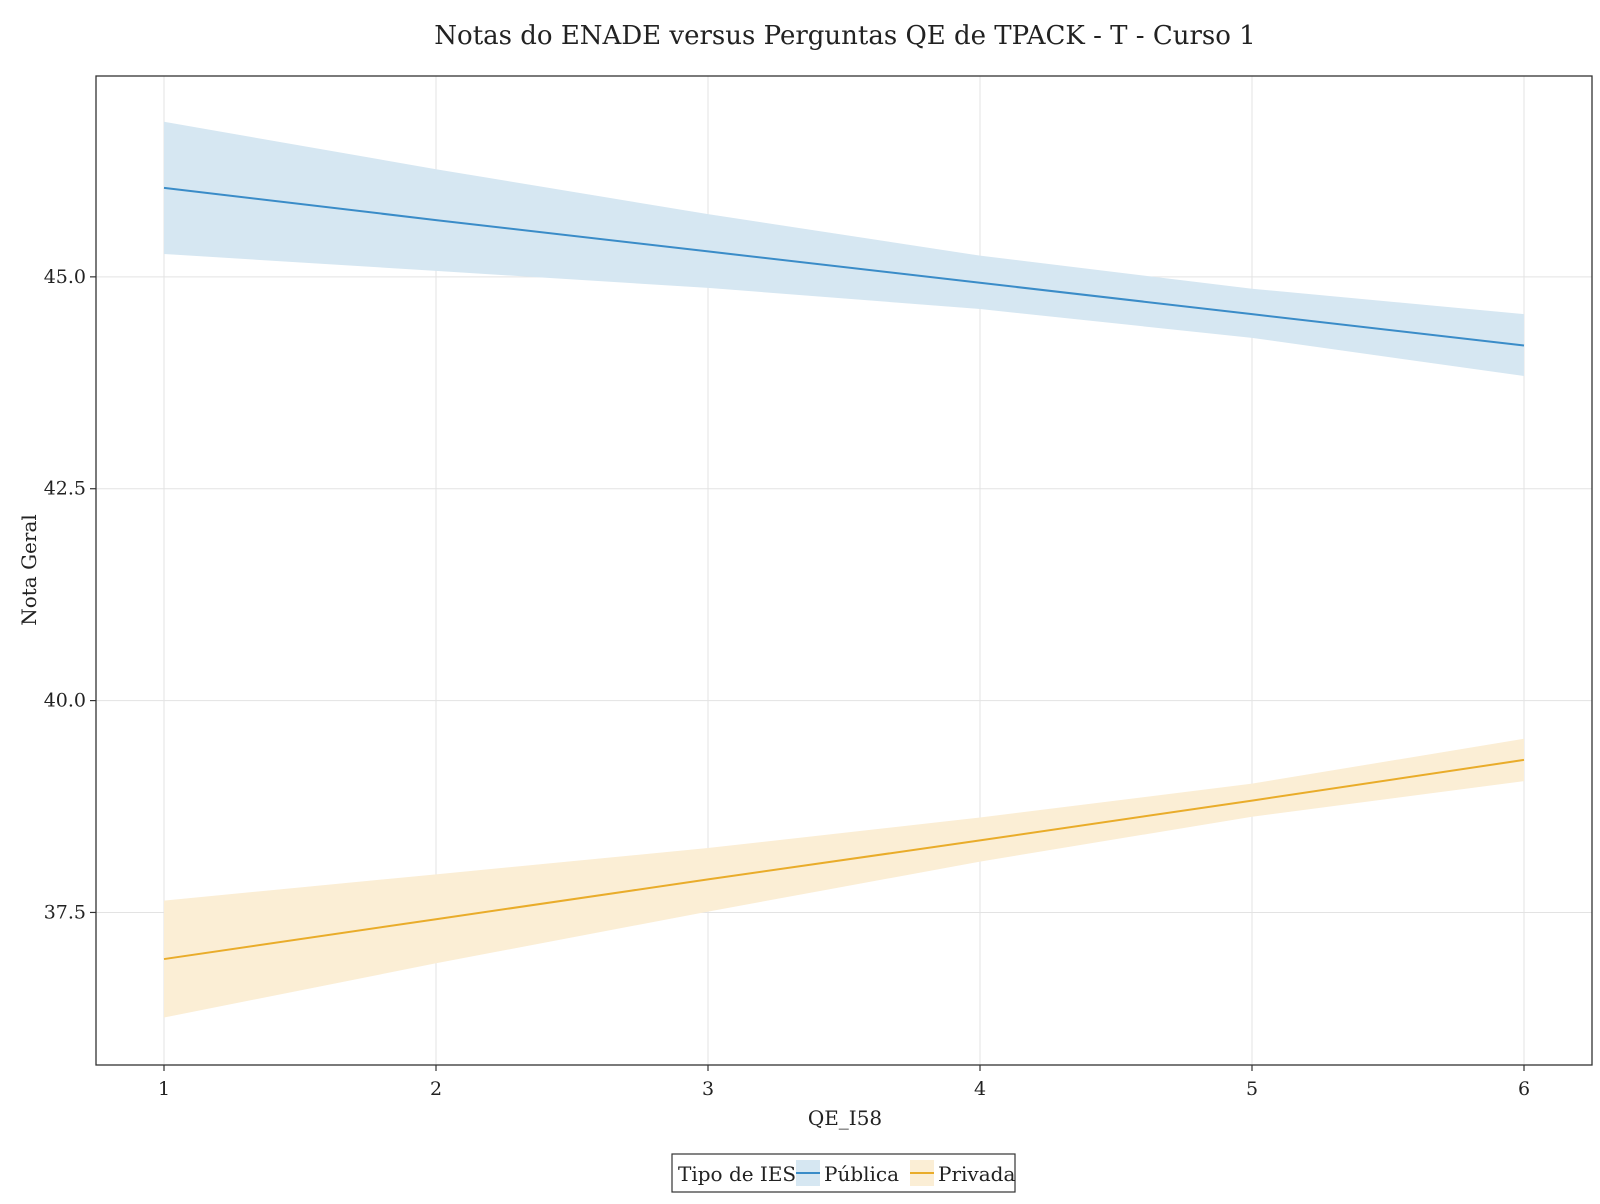 This screenshot has height=1204, width=1600. Describe the element at coordinates (861, 1174) in the screenshot. I see `legend-label: Pública` at that location.